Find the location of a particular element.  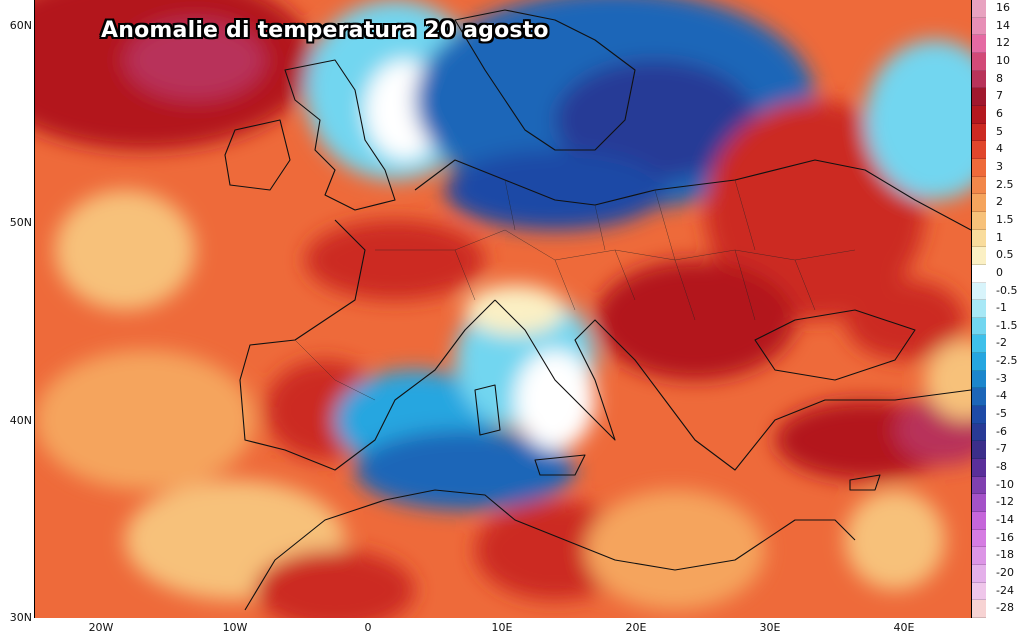

colorbar-label: -16 is located at coordinates (1005, 537).